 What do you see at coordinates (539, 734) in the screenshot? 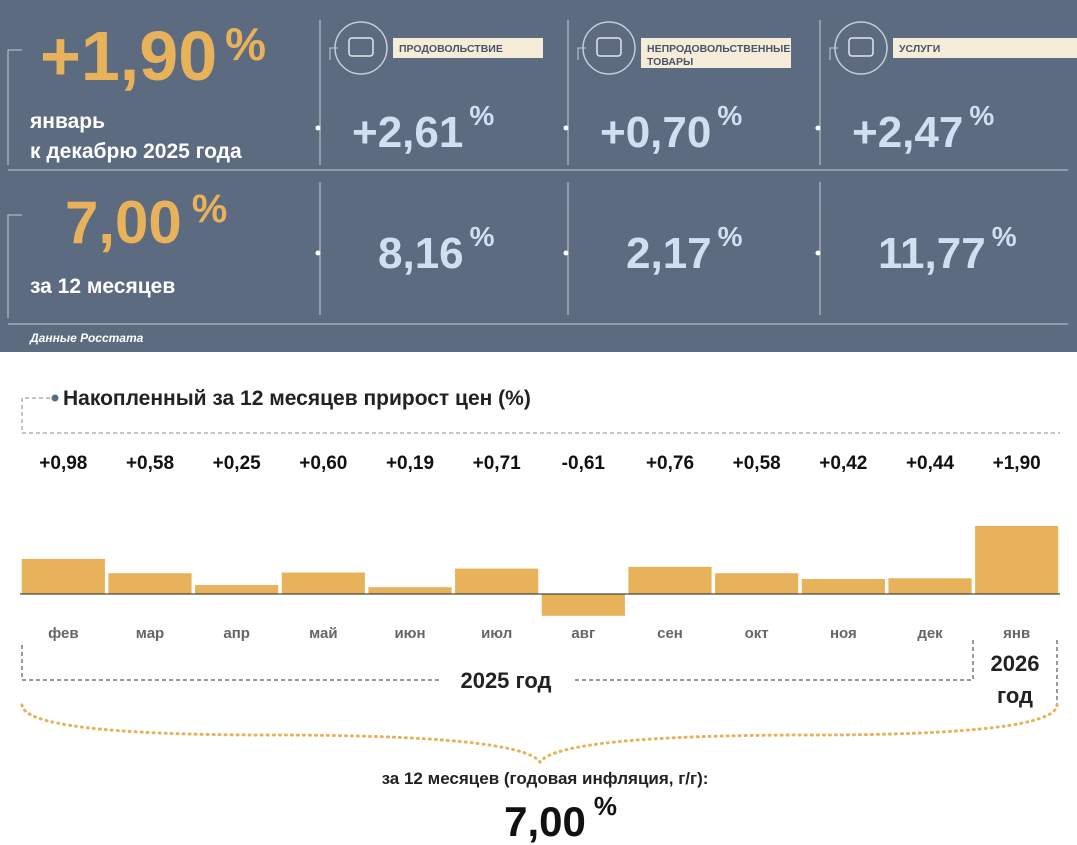
I see `brace` at bounding box center [539, 734].